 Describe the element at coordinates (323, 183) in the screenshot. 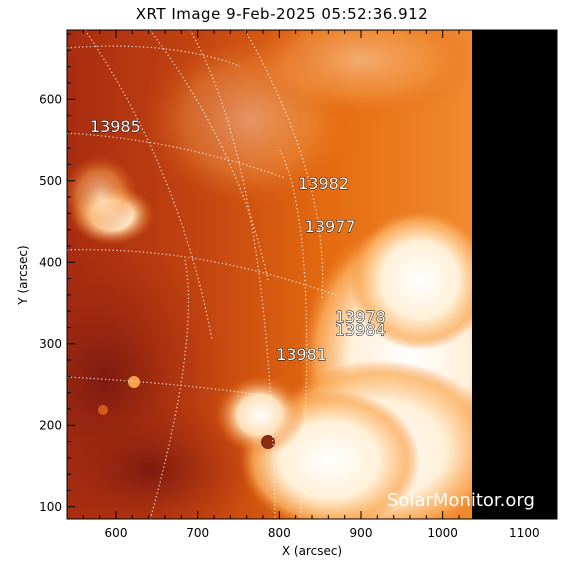

I see `active-region-label: 13982` at that location.